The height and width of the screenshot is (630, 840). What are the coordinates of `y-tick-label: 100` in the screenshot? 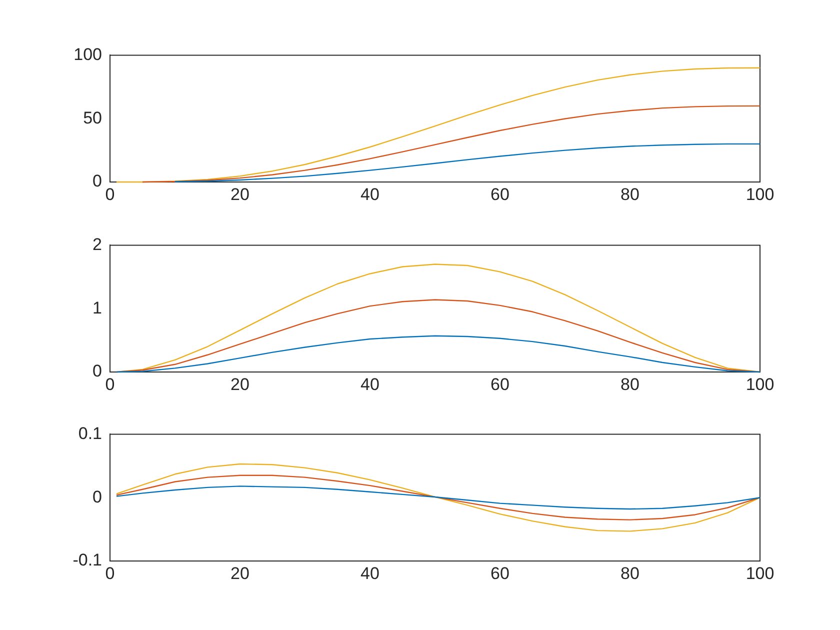 It's located at (88, 54).